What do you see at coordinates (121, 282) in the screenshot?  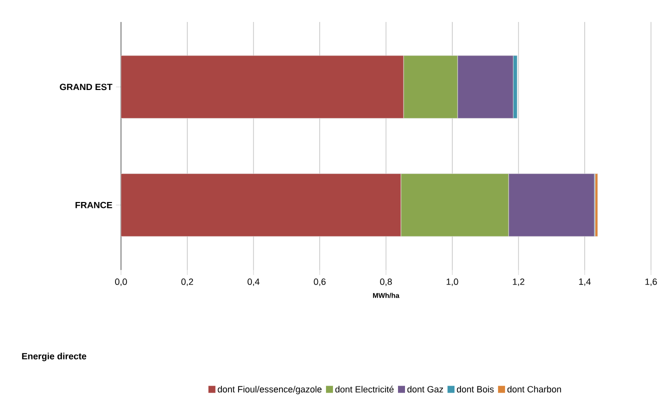 I see `x-tick-label: 0,0` at bounding box center [121, 282].